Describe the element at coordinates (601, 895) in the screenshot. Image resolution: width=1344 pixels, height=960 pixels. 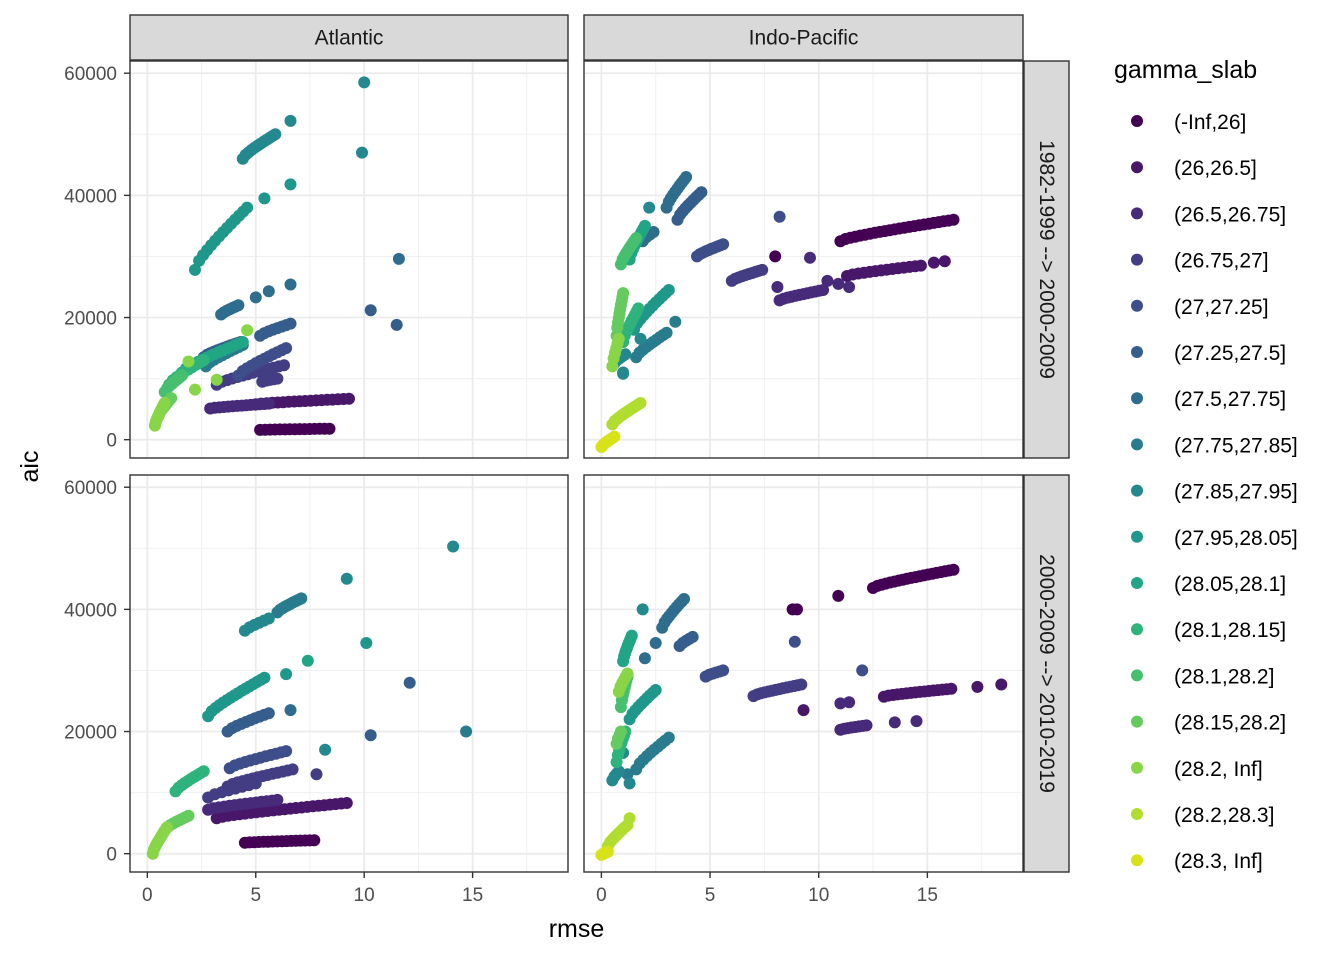
I see `x-tick-label: 0` at that location.